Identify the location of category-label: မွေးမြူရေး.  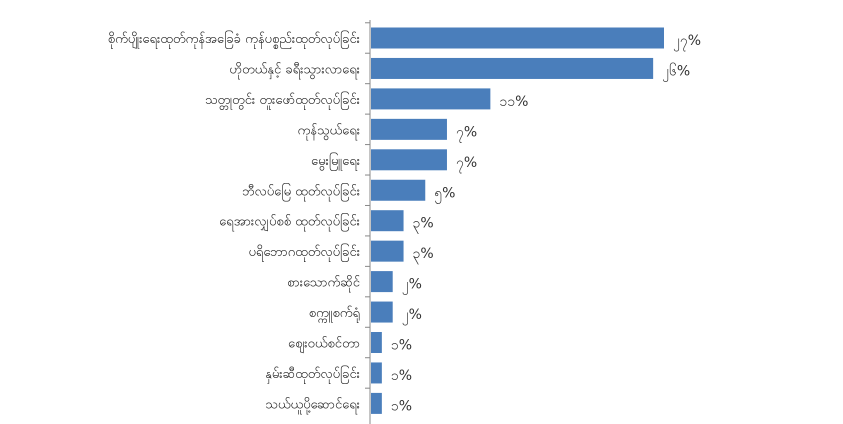
(335, 161).